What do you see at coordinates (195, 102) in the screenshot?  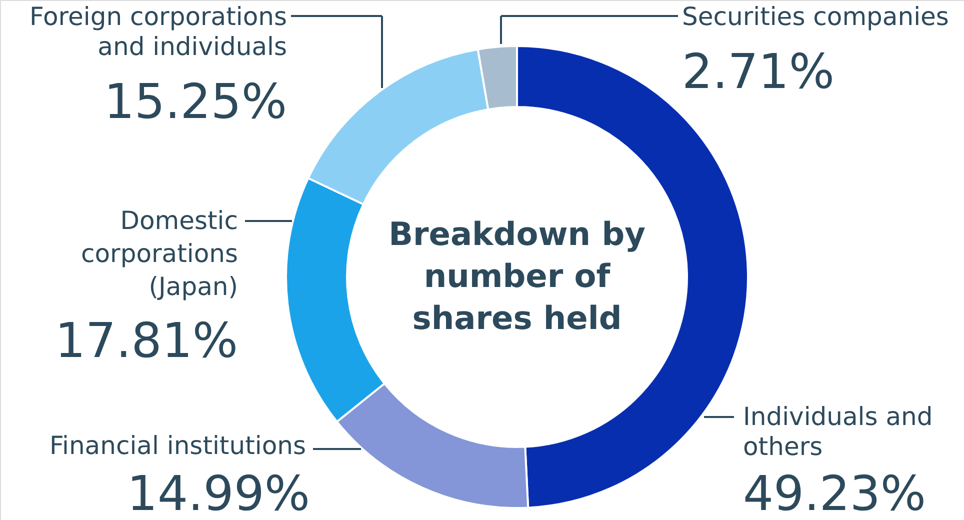 I see `data-label: 15.25%` at bounding box center [195, 102].